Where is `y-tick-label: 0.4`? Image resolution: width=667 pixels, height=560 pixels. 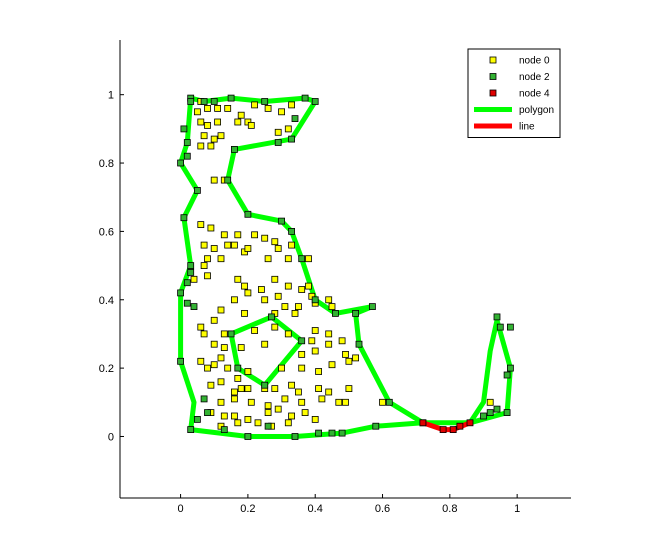 y-tick-label: 0.4 is located at coordinates (106, 301).